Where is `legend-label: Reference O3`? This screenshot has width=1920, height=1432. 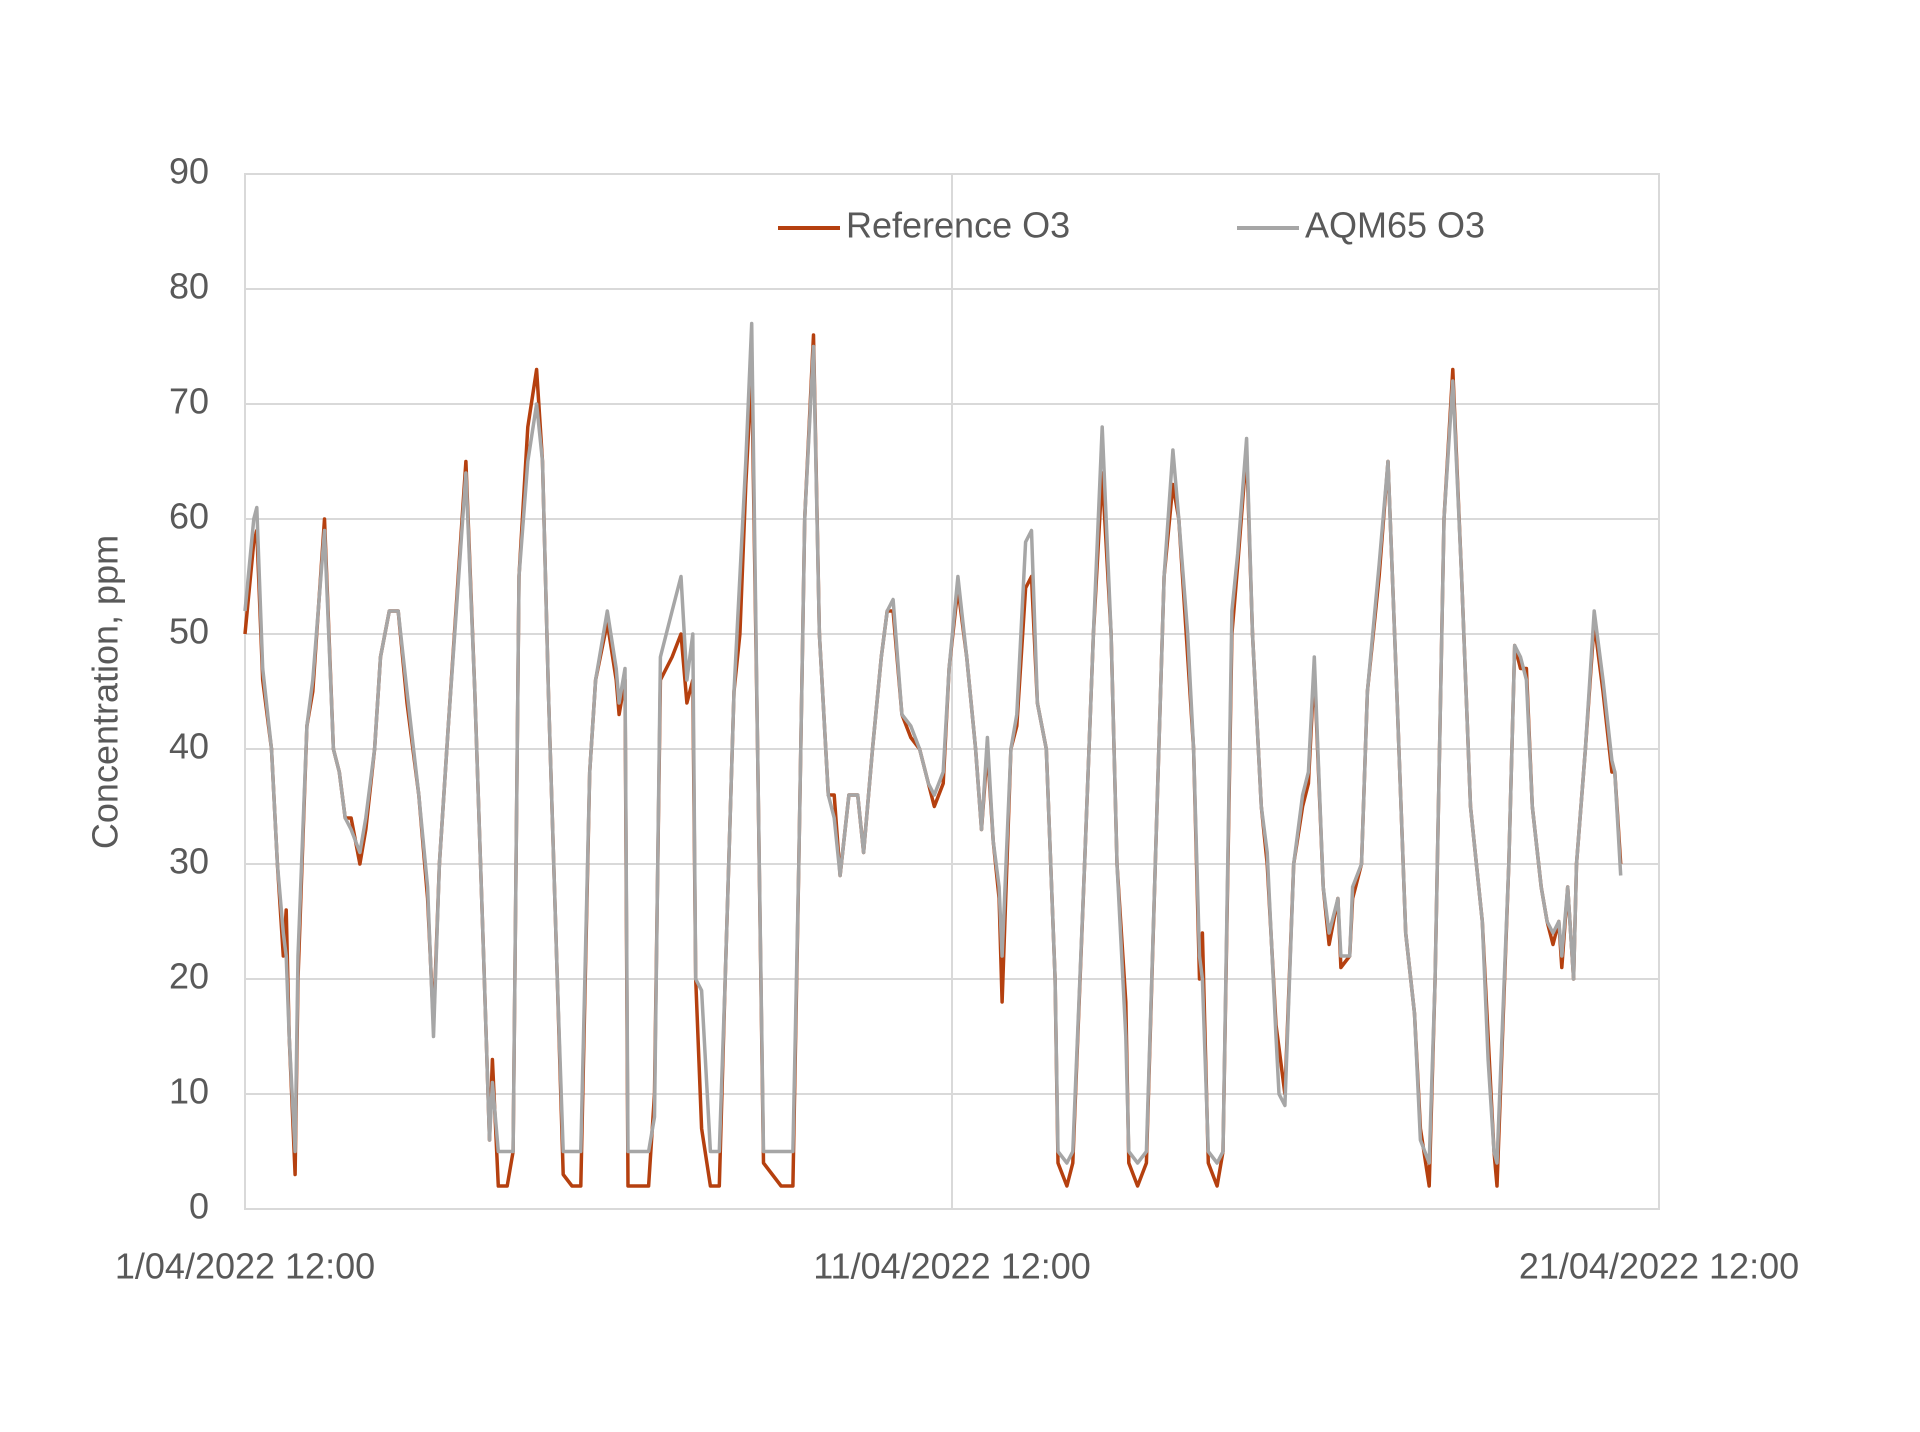 legend-label: Reference O3 is located at coordinates (958, 225).